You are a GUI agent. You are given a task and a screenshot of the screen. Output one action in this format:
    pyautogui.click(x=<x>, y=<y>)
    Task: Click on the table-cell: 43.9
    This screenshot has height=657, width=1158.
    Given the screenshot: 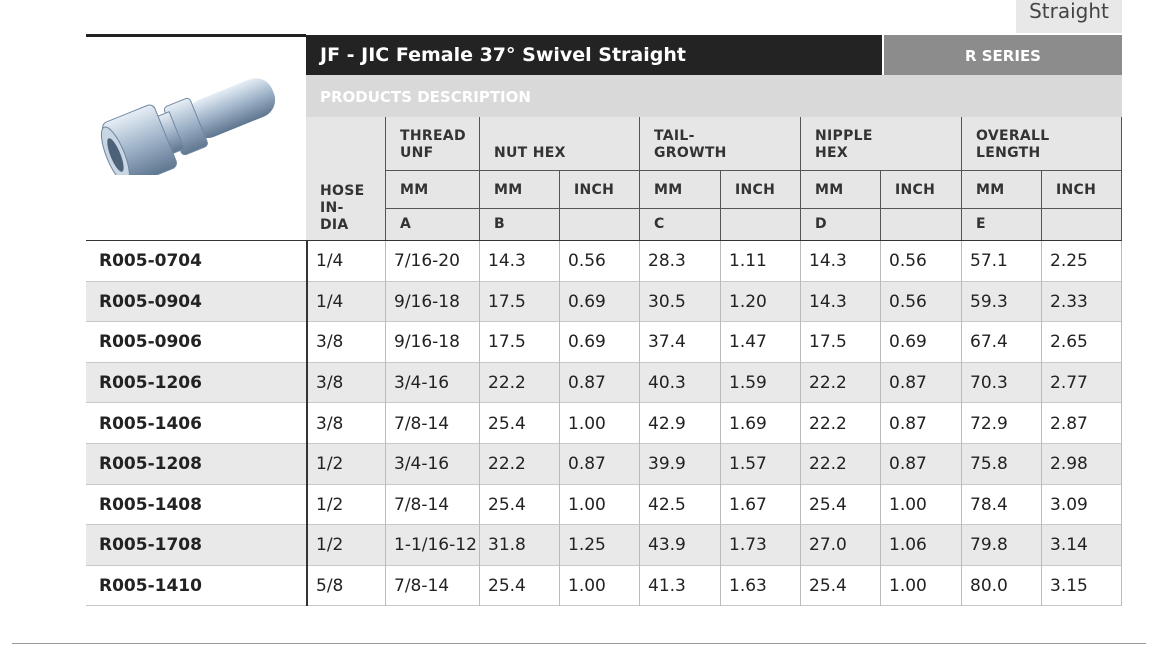 What is the action you would take?
    pyautogui.click(x=680, y=545)
    